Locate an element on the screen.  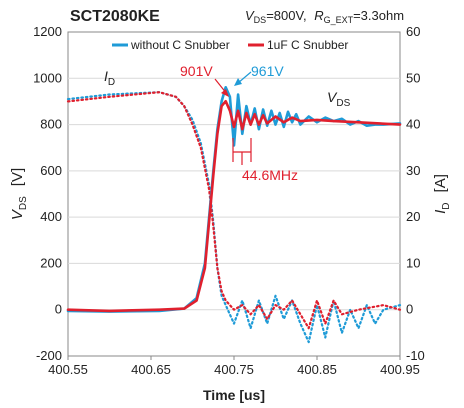
y-right-tick-label: 60 is located at coordinates (413, 31).